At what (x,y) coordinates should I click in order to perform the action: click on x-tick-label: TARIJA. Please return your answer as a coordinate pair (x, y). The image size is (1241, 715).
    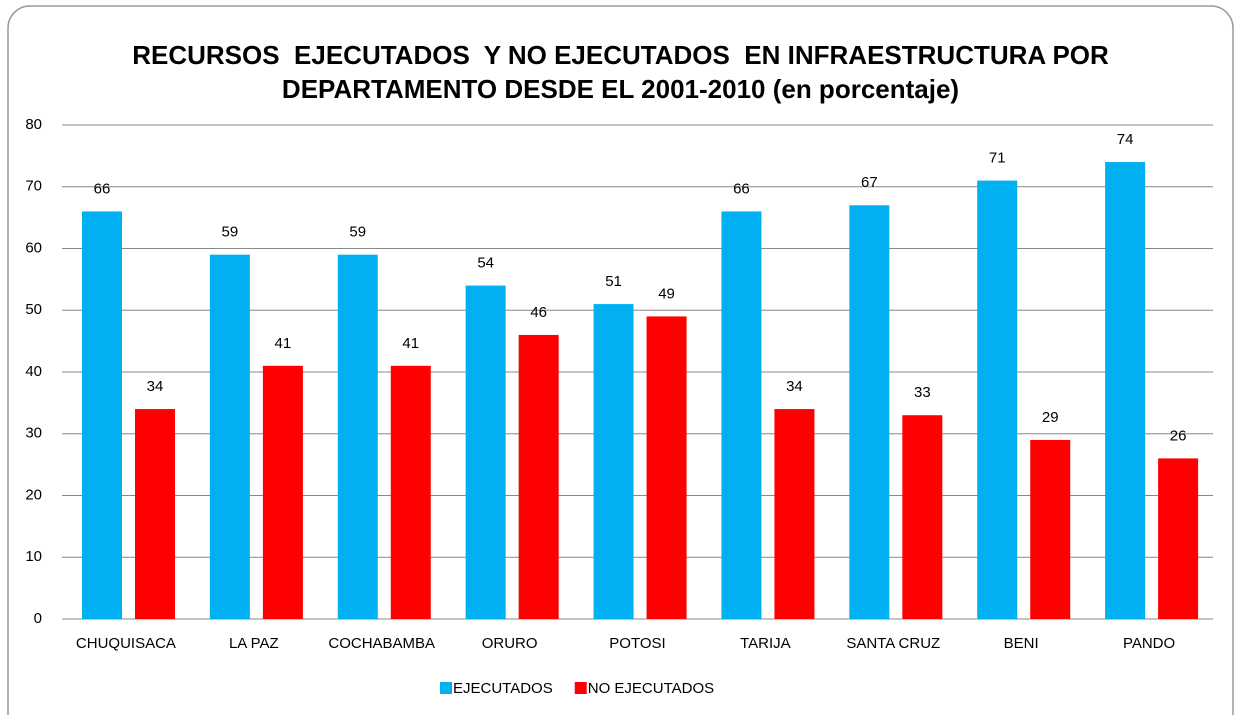
    Looking at the image, I should click on (765, 643).